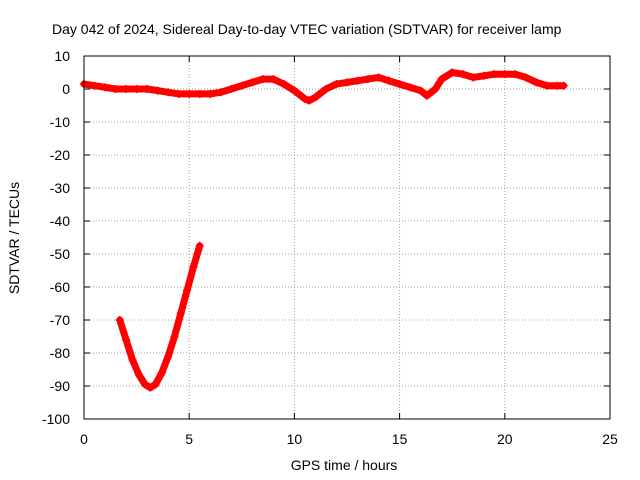 Image resolution: width=640 pixels, height=480 pixels. What do you see at coordinates (60, 254) in the screenshot?
I see `y-tick-label: -50` at bounding box center [60, 254].